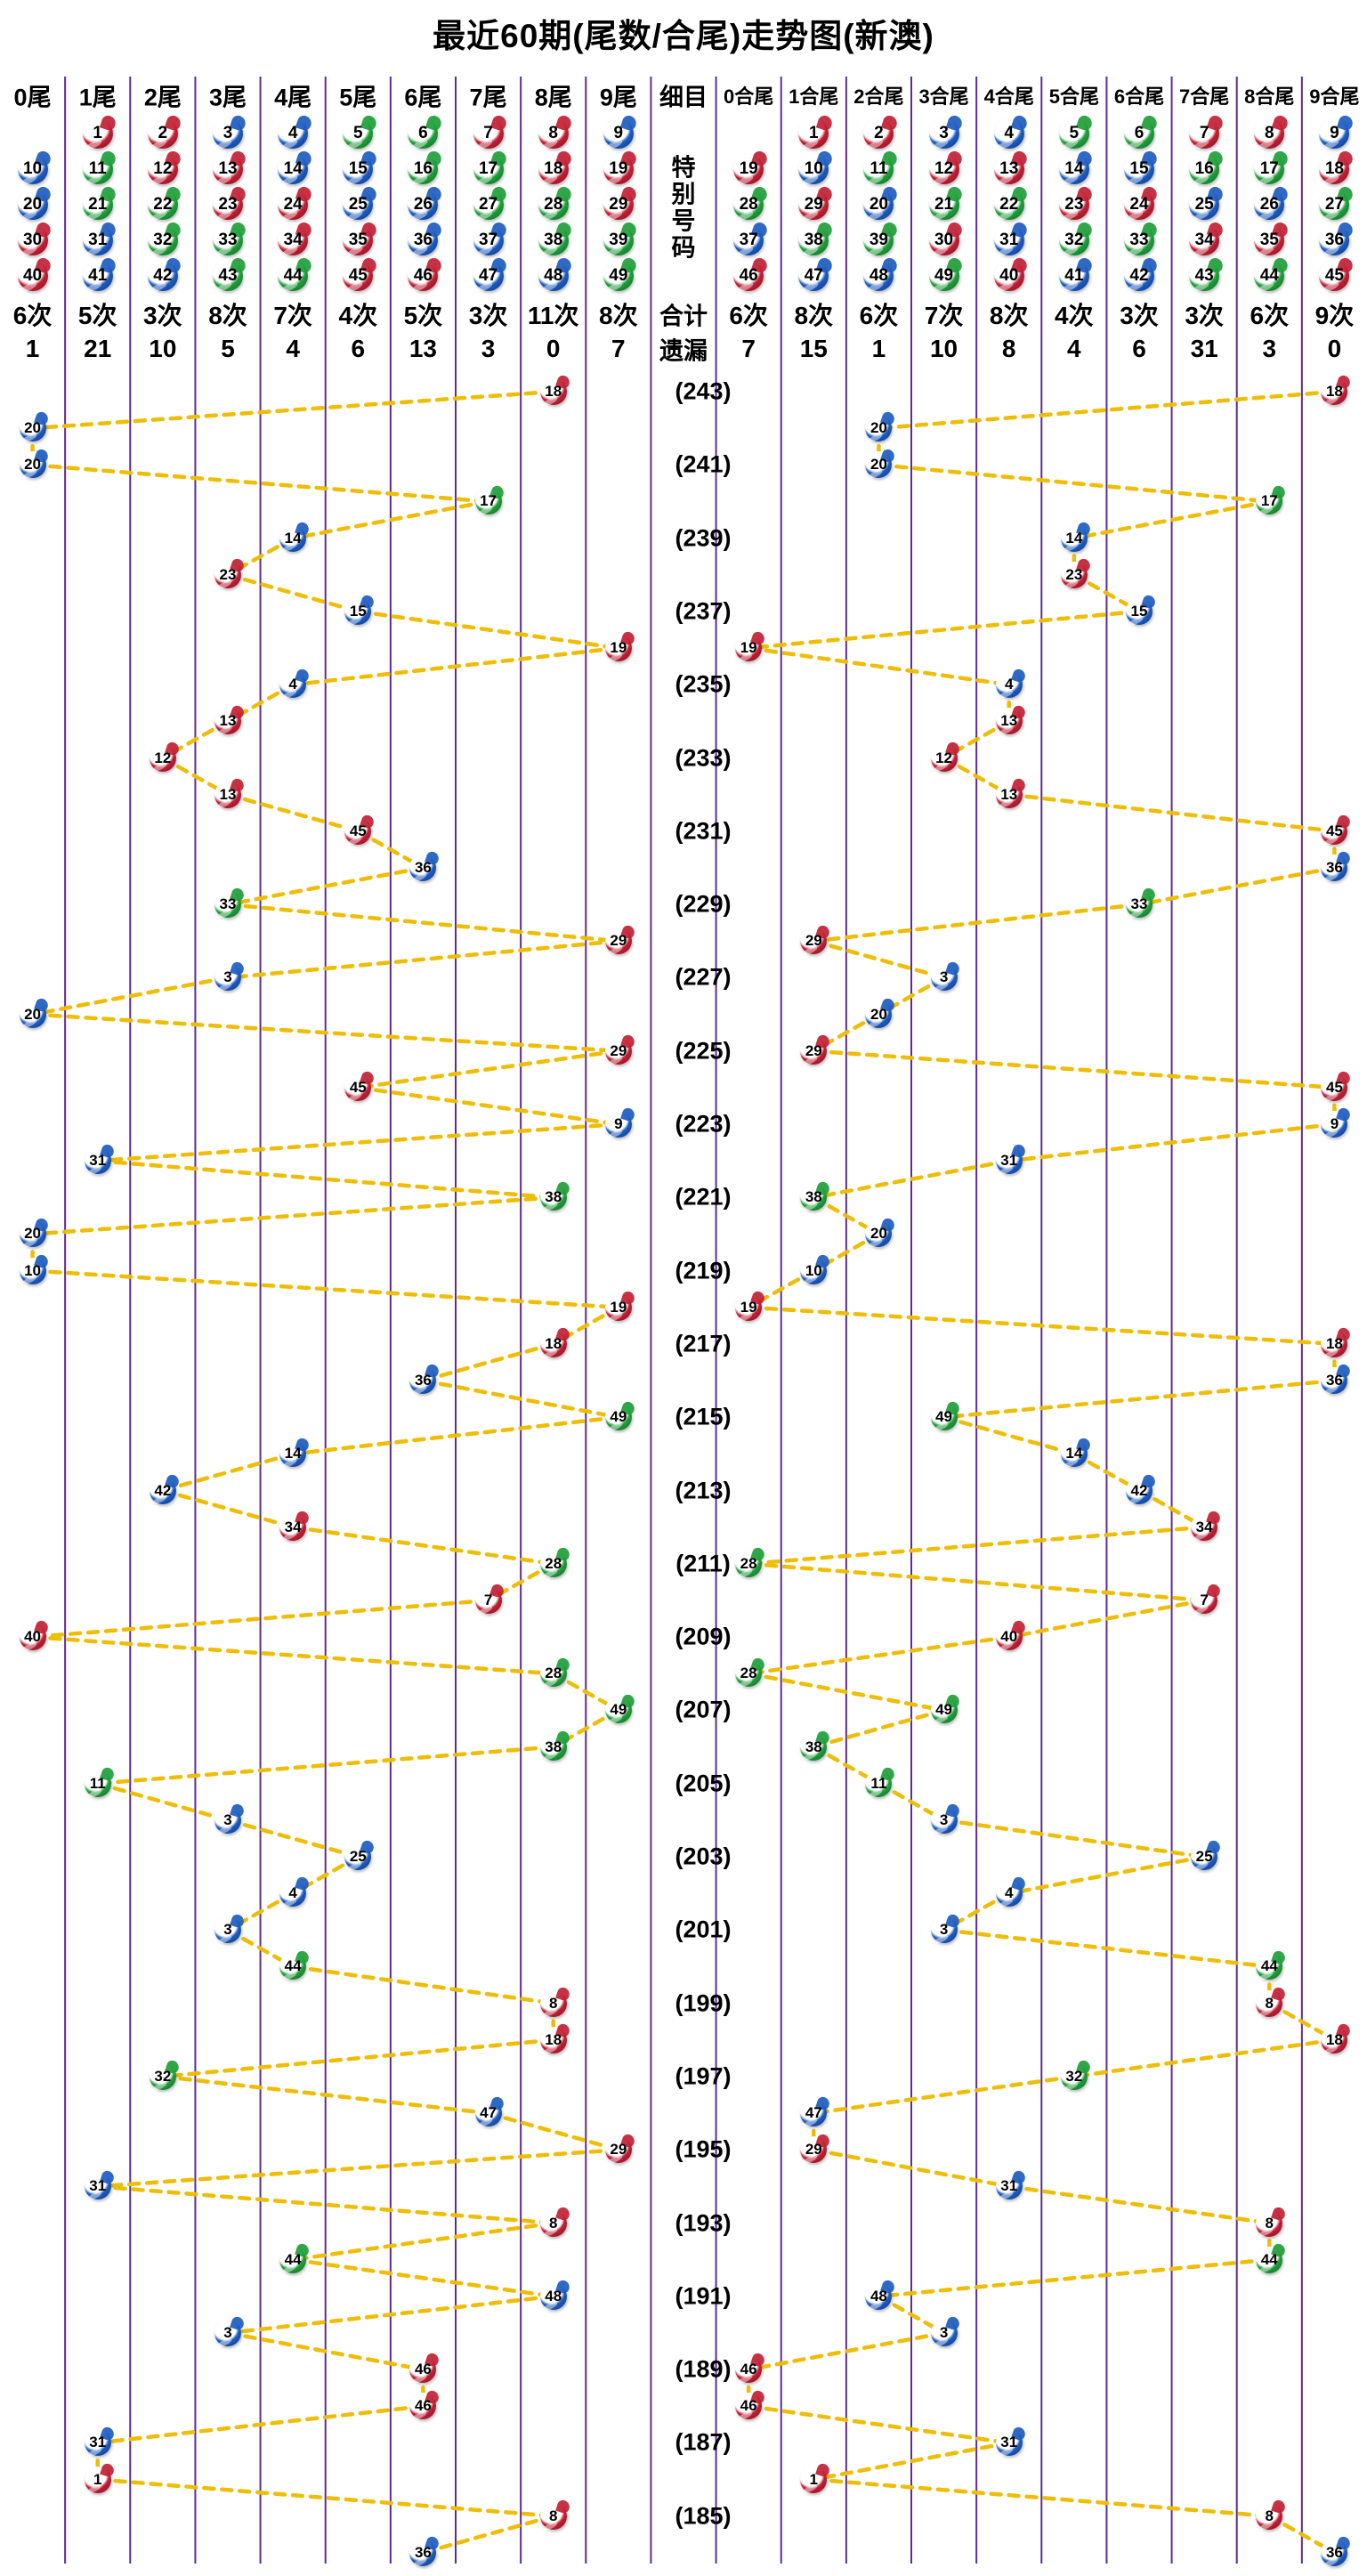 This screenshot has height=2576, width=1367. Describe the element at coordinates (683, 248) in the screenshot. I see `special-number-label: 码` at that location.